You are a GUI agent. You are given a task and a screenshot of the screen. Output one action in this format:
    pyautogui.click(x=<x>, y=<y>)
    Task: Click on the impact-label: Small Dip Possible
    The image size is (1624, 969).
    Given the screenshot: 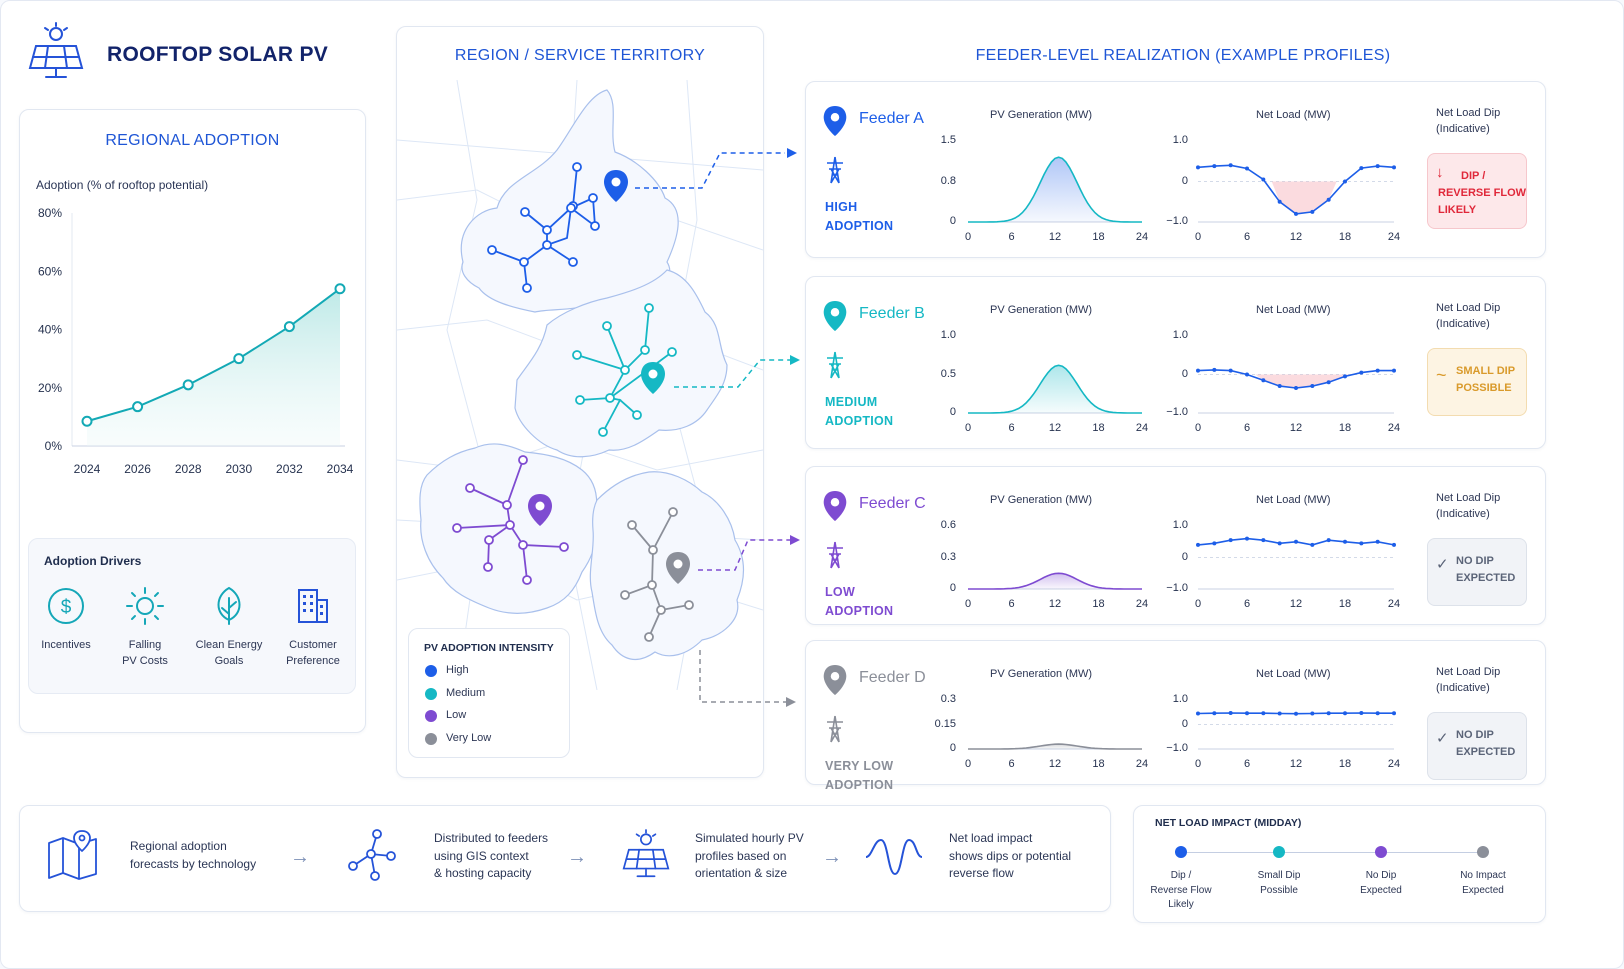 What is the action you would take?
    pyautogui.click(x=1279, y=883)
    